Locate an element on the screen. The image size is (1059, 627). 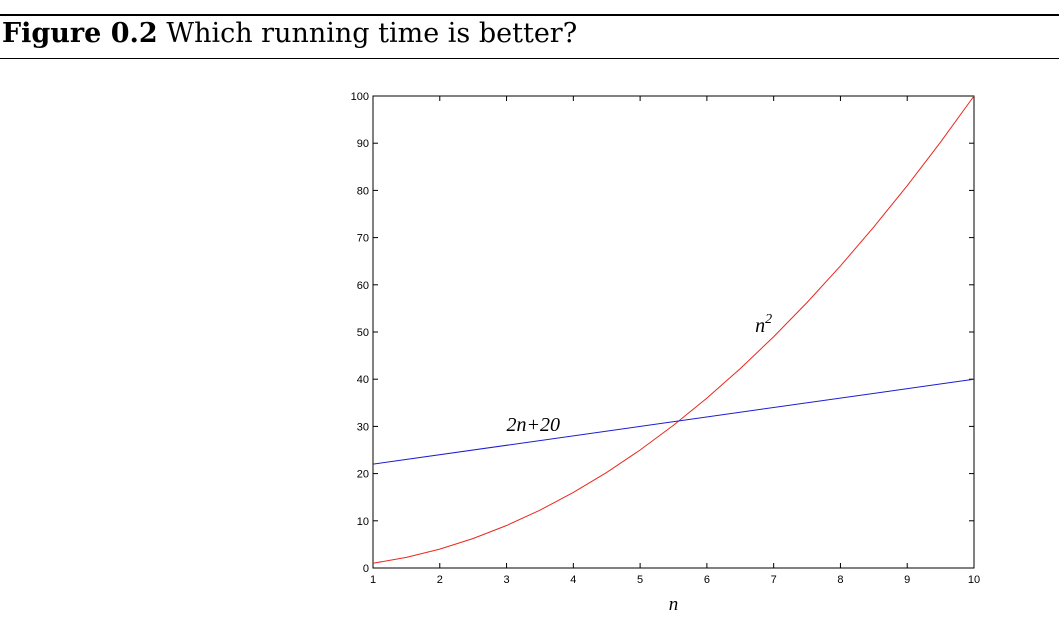
x-tick-label: 1 is located at coordinates (373, 580).